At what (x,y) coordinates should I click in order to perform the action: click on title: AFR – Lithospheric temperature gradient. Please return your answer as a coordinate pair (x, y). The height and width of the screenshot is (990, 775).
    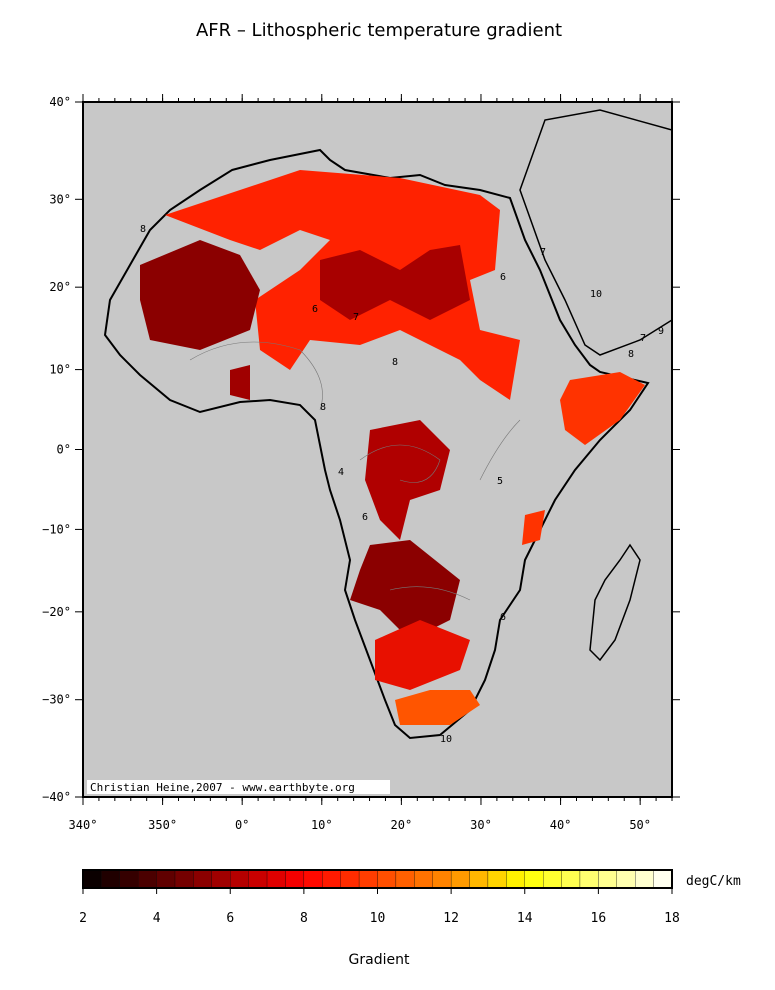
    Looking at the image, I should click on (379, 30).